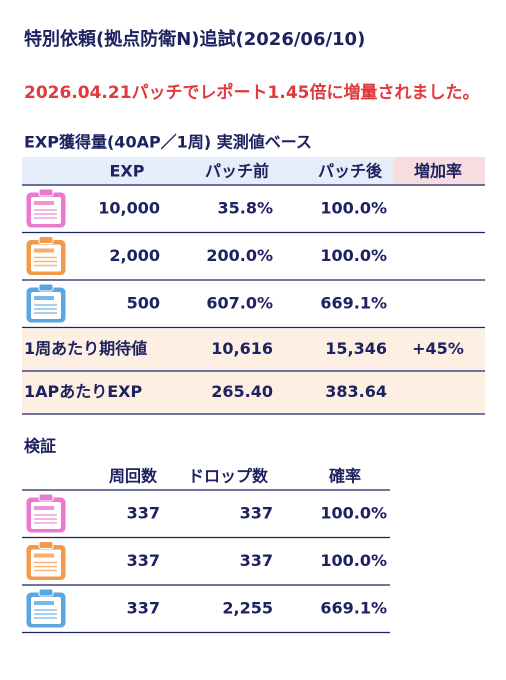  What do you see at coordinates (127, 171) in the screenshot?
I see `column-header: EXP` at bounding box center [127, 171].